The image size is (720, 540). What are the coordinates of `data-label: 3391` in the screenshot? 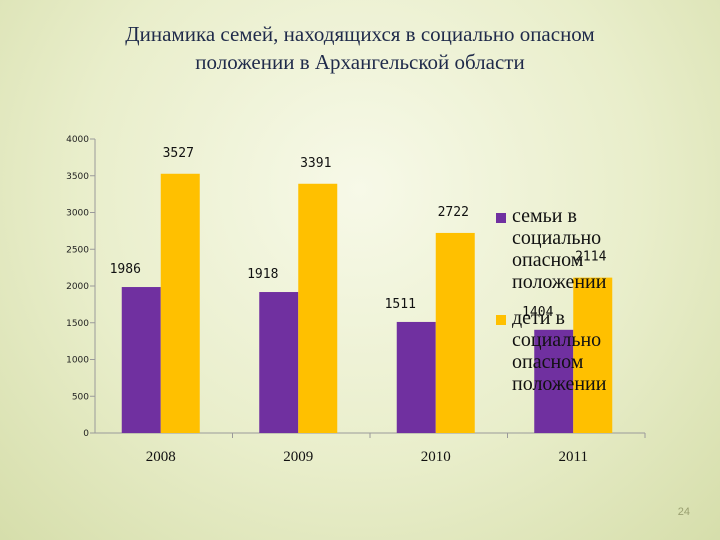 It's located at (315, 163).